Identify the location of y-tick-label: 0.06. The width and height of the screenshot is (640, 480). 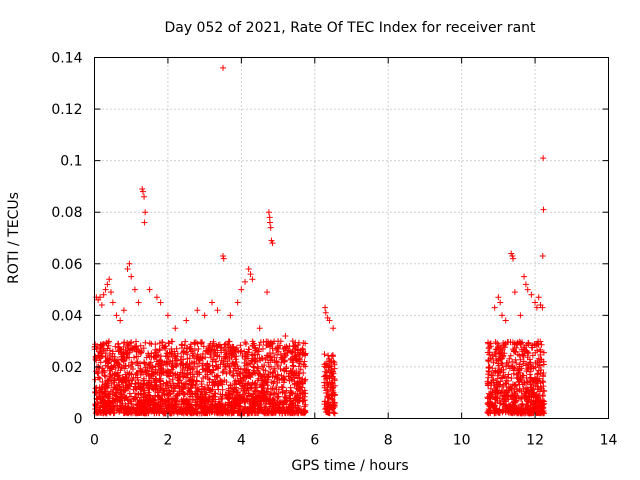
(66, 265).